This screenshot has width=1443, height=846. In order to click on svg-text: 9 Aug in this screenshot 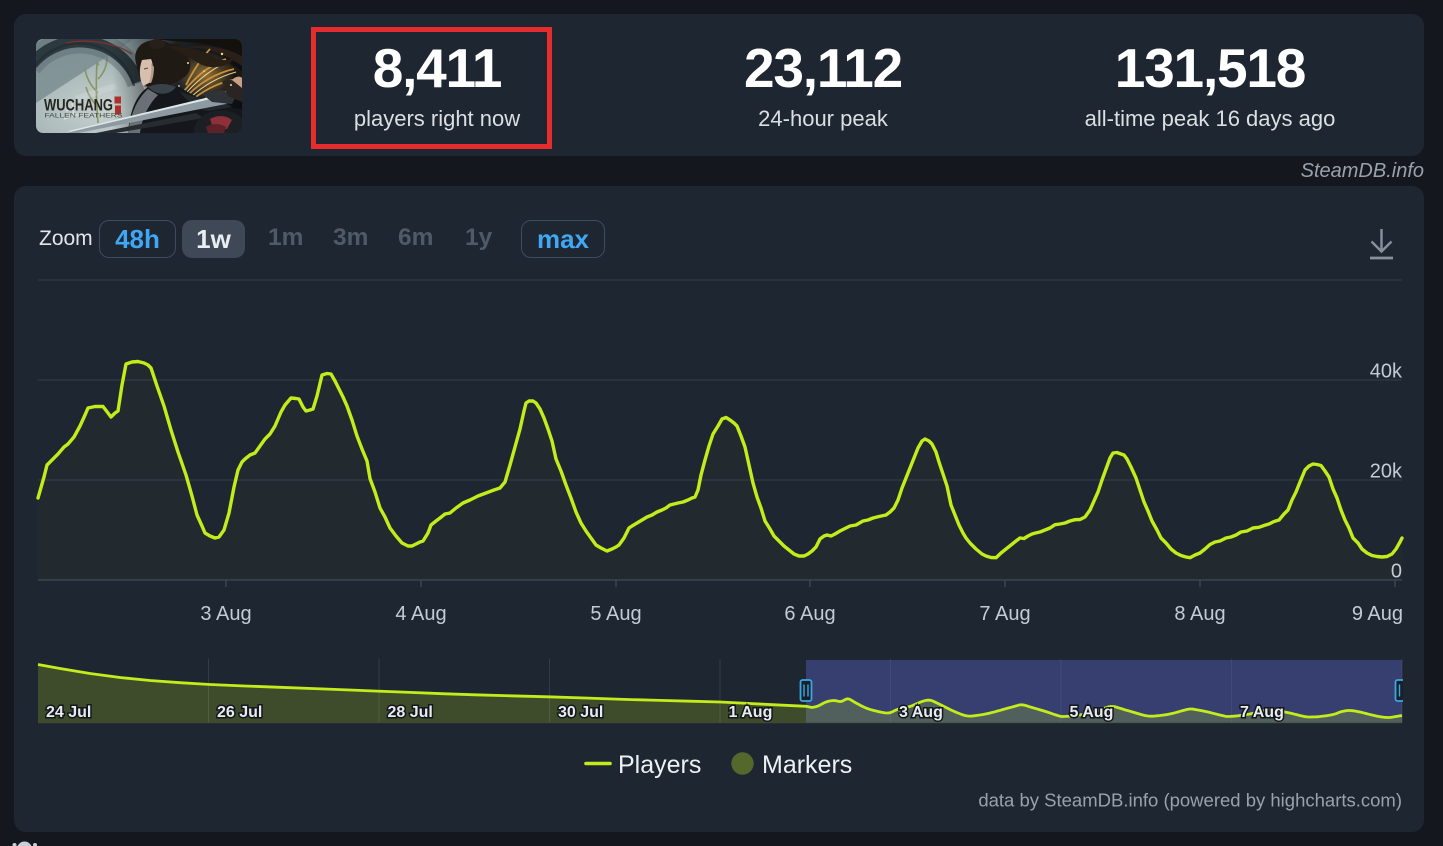, I will do `click(1377, 614)`.